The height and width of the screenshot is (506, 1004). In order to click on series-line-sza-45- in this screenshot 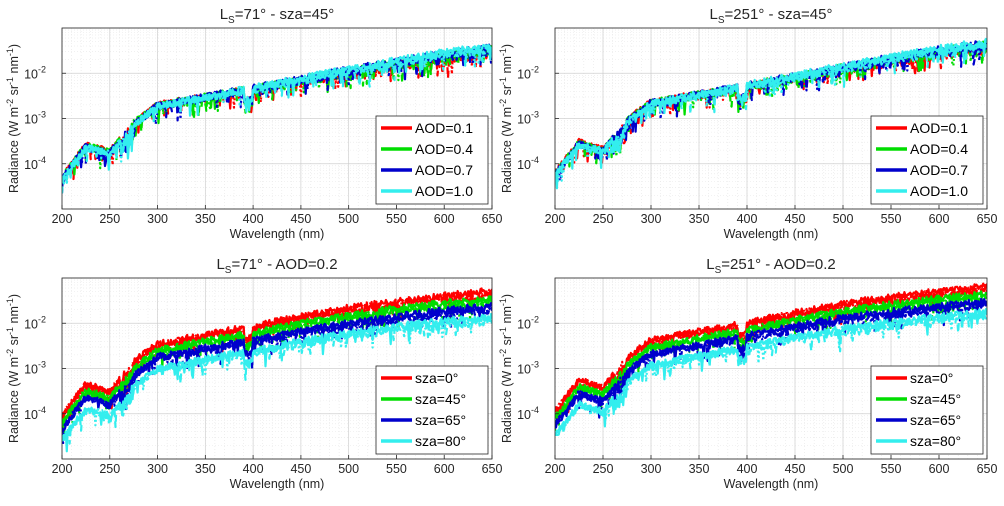, I will do `click(771, 360)`.